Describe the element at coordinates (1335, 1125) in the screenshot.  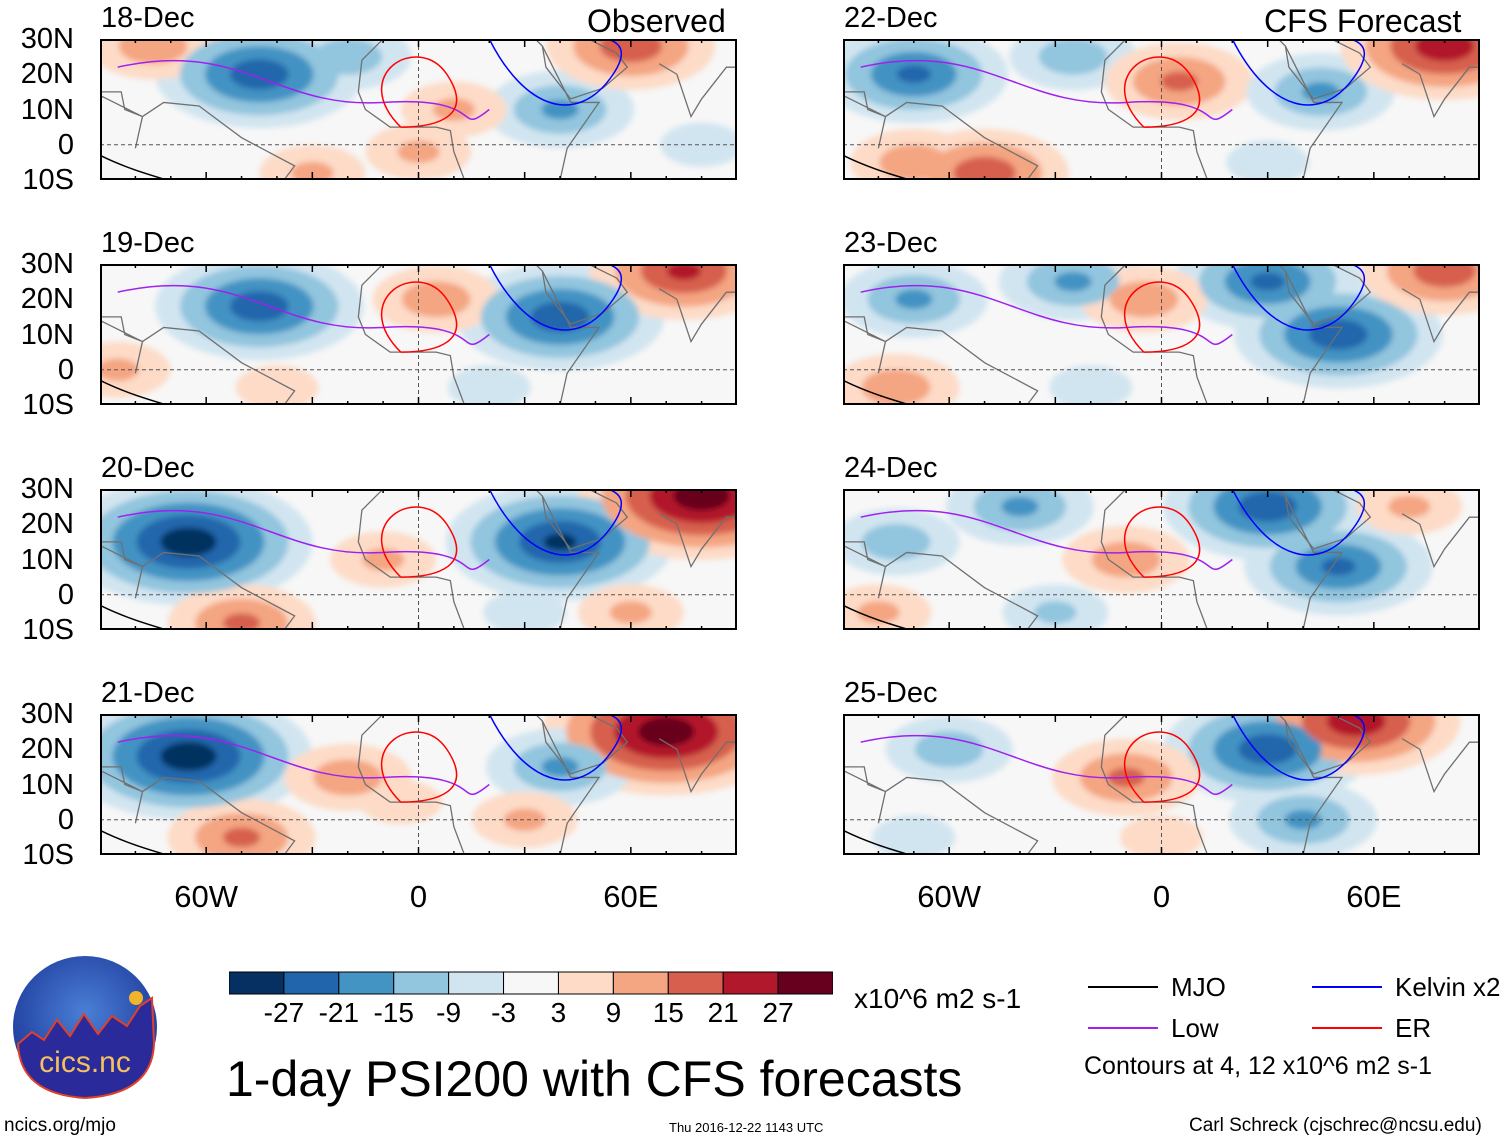
I see `author: Carl Schreck (cjschrec@ncsu.edu)` at that location.